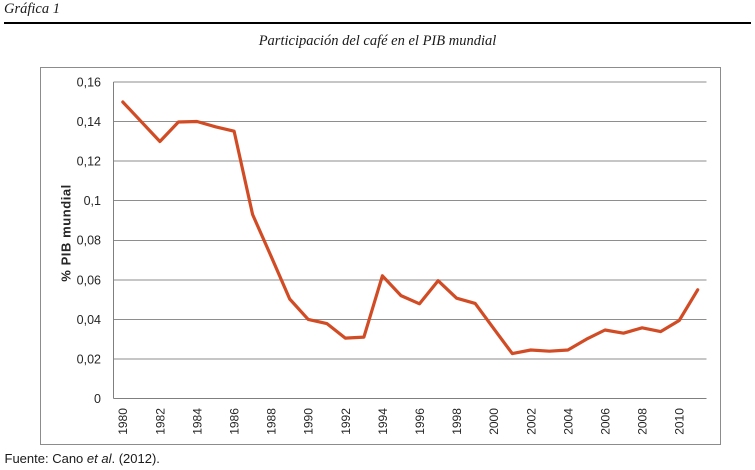  What do you see at coordinates (457, 421) in the screenshot?
I see `svg-text: 1998` at bounding box center [457, 421].